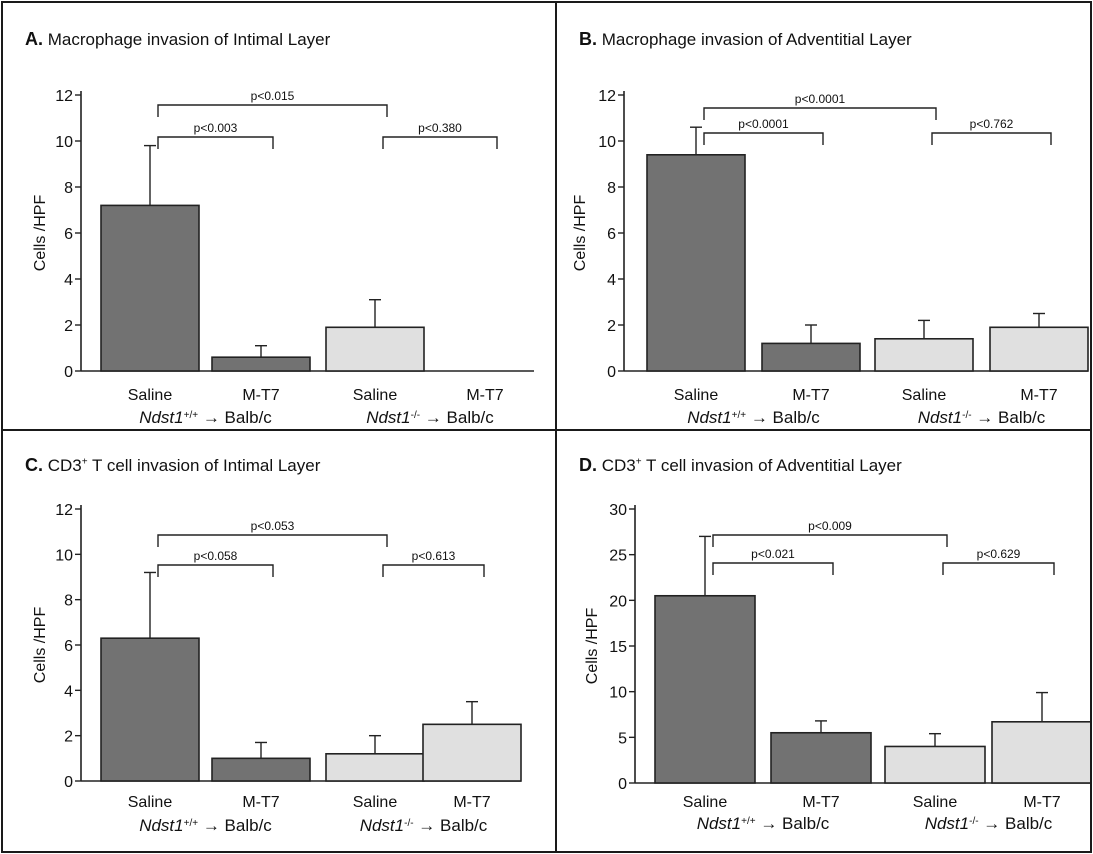 This screenshot has height=854, width=1093. I want to click on p-value-label: p<0.380, so click(440, 128).